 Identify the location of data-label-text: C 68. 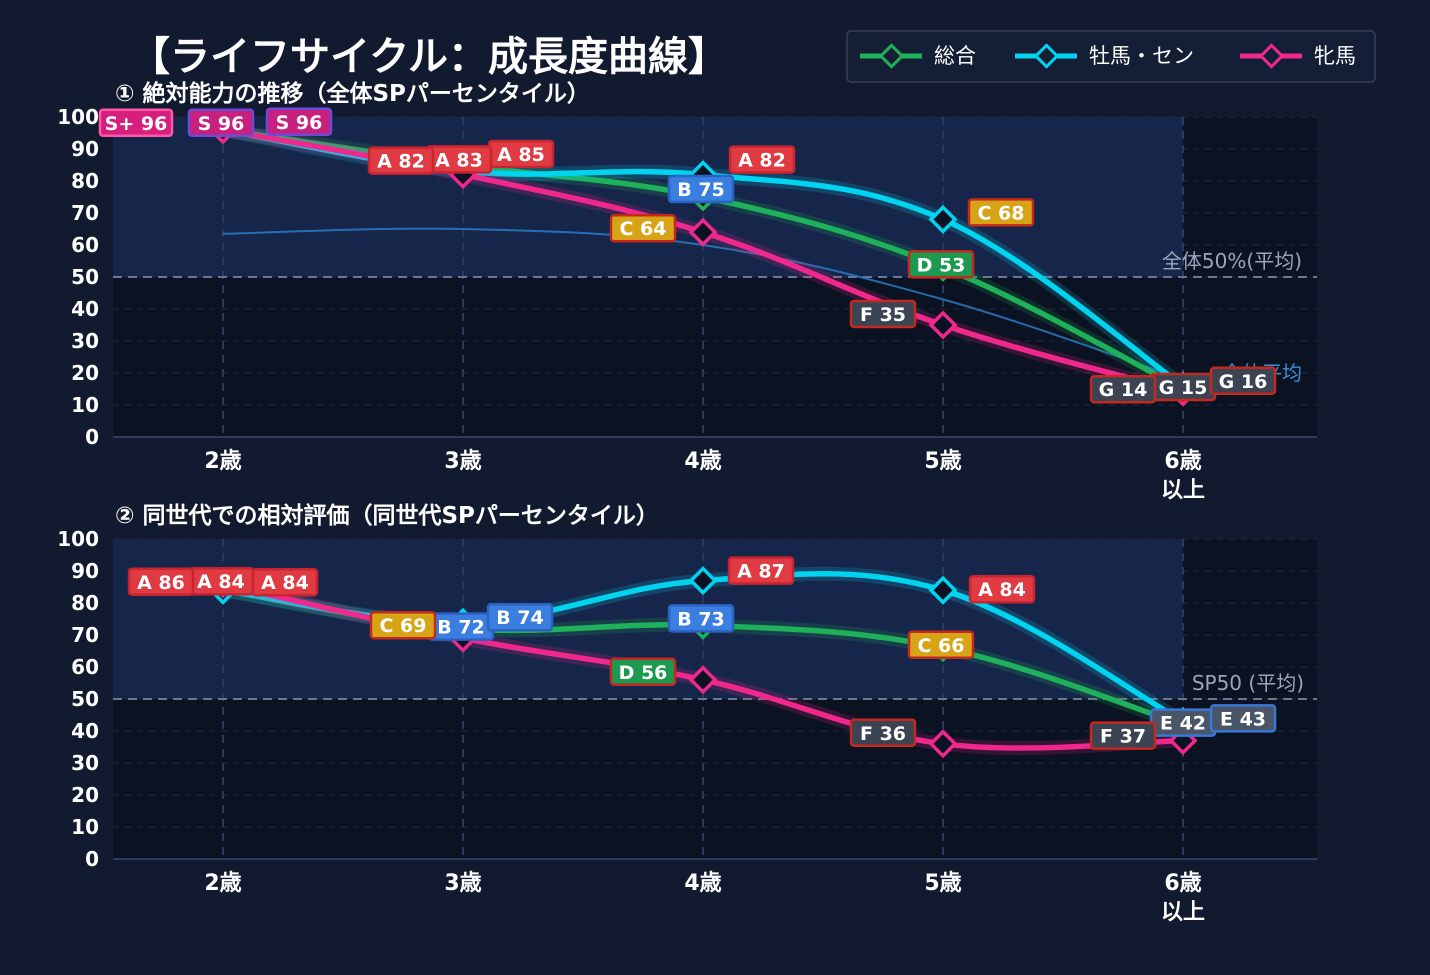
(1001, 213).